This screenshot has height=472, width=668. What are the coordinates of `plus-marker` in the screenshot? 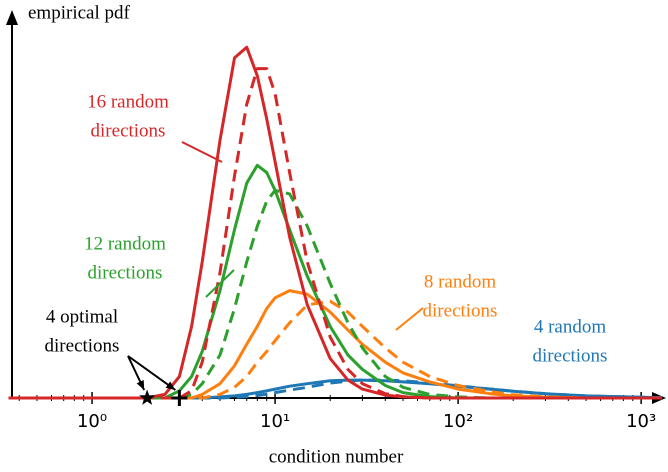 It's located at (179, 398).